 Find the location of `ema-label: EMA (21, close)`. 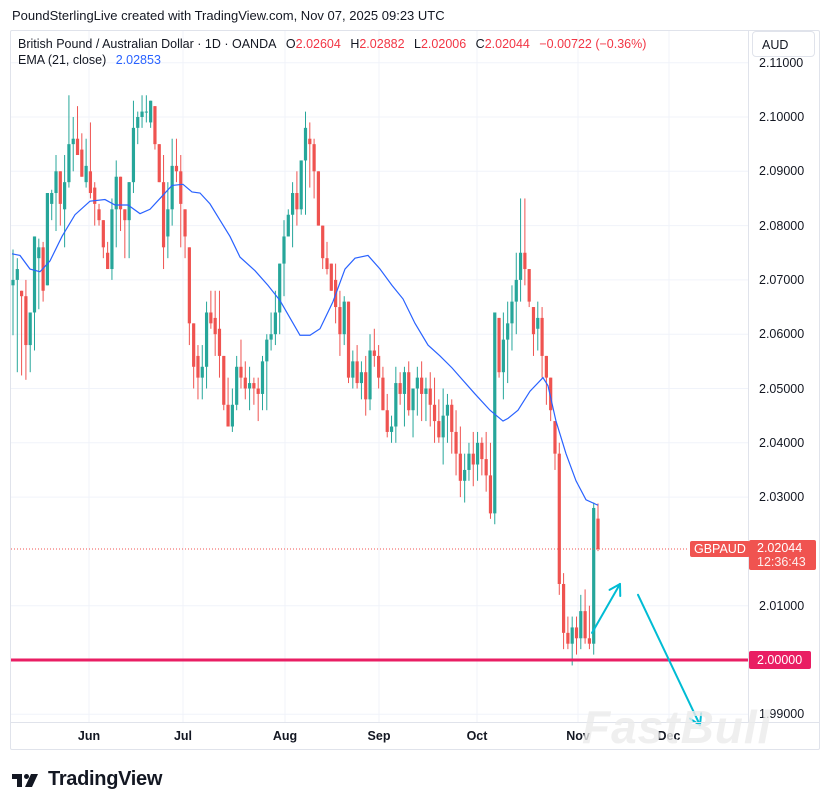

ema-label: EMA (21, close) is located at coordinates (62, 60).